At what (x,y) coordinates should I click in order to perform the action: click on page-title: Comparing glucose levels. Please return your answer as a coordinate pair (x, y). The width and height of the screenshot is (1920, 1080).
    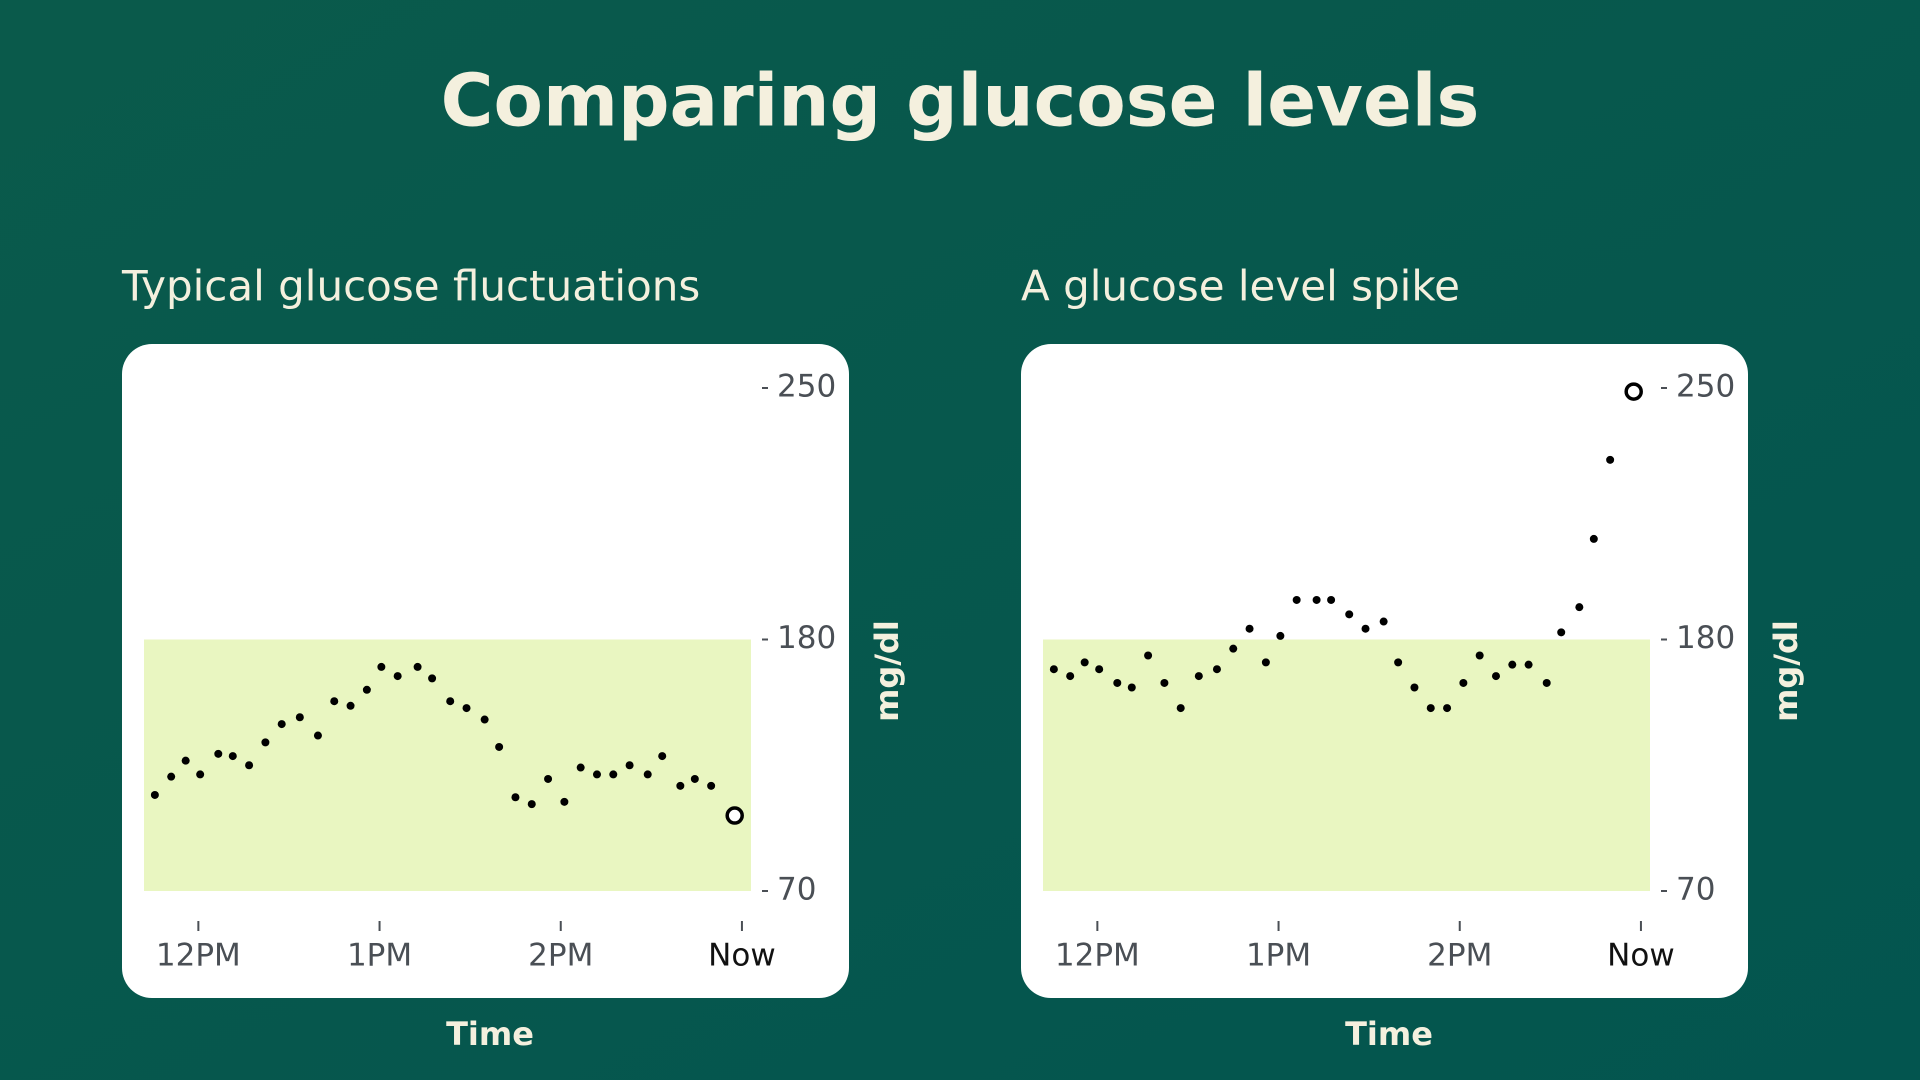
    Looking at the image, I should click on (960, 101).